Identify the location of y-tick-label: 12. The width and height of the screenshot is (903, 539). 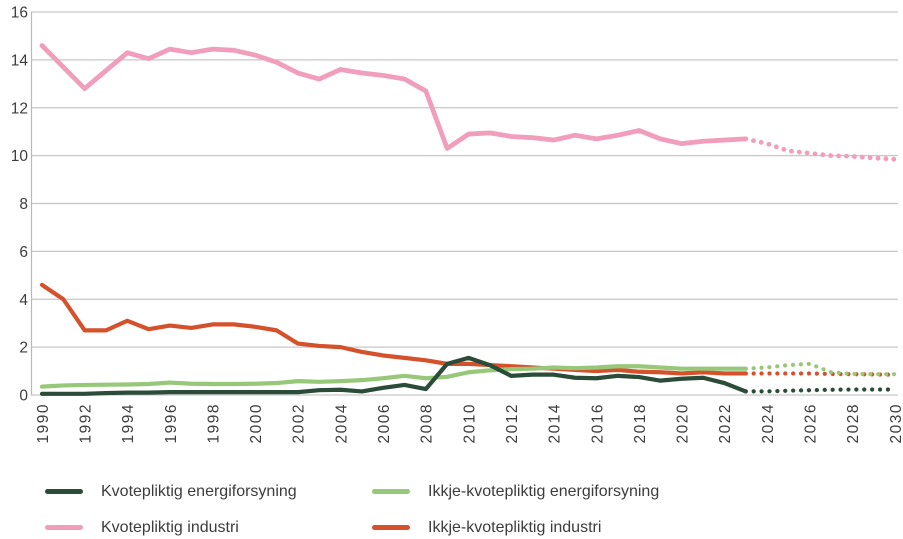
(19, 108).